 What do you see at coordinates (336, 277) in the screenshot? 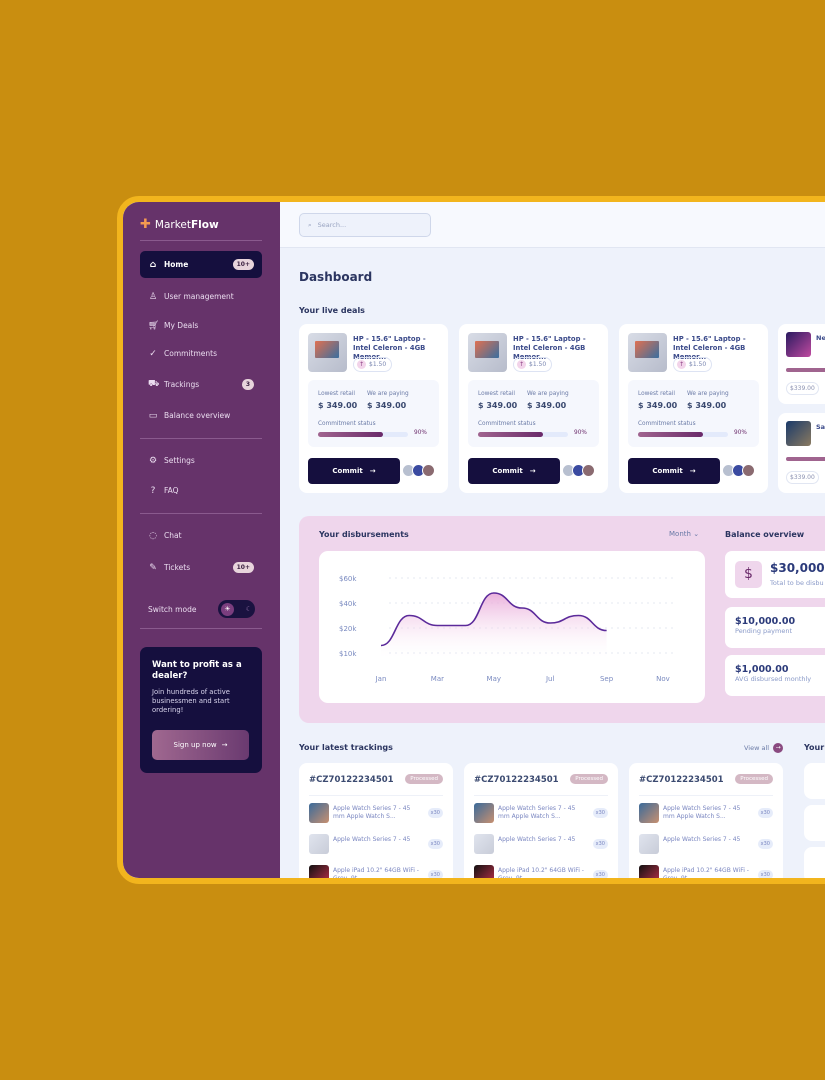
I see `page-title: Dashboard` at bounding box center [336, 277].